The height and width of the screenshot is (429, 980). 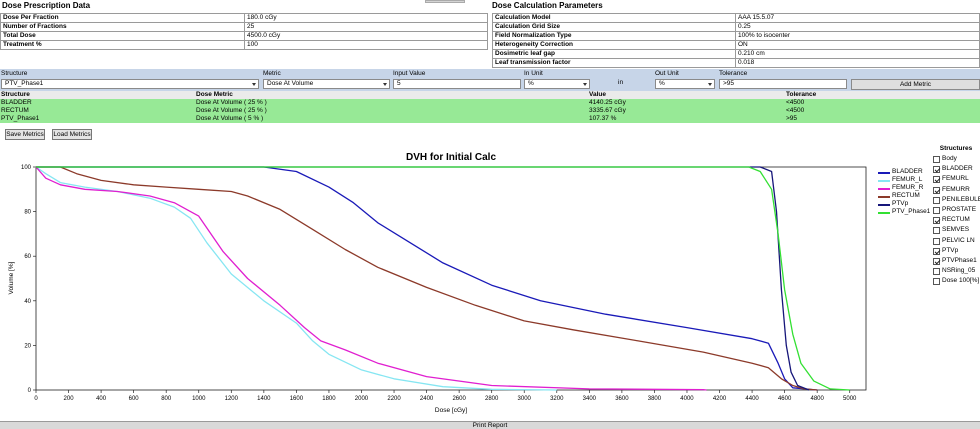 What do you see at coordinates (857, 18) in the screenshot?
I see `calc-param-value: AAA 15.5.07` at bounding box center [857, 18].